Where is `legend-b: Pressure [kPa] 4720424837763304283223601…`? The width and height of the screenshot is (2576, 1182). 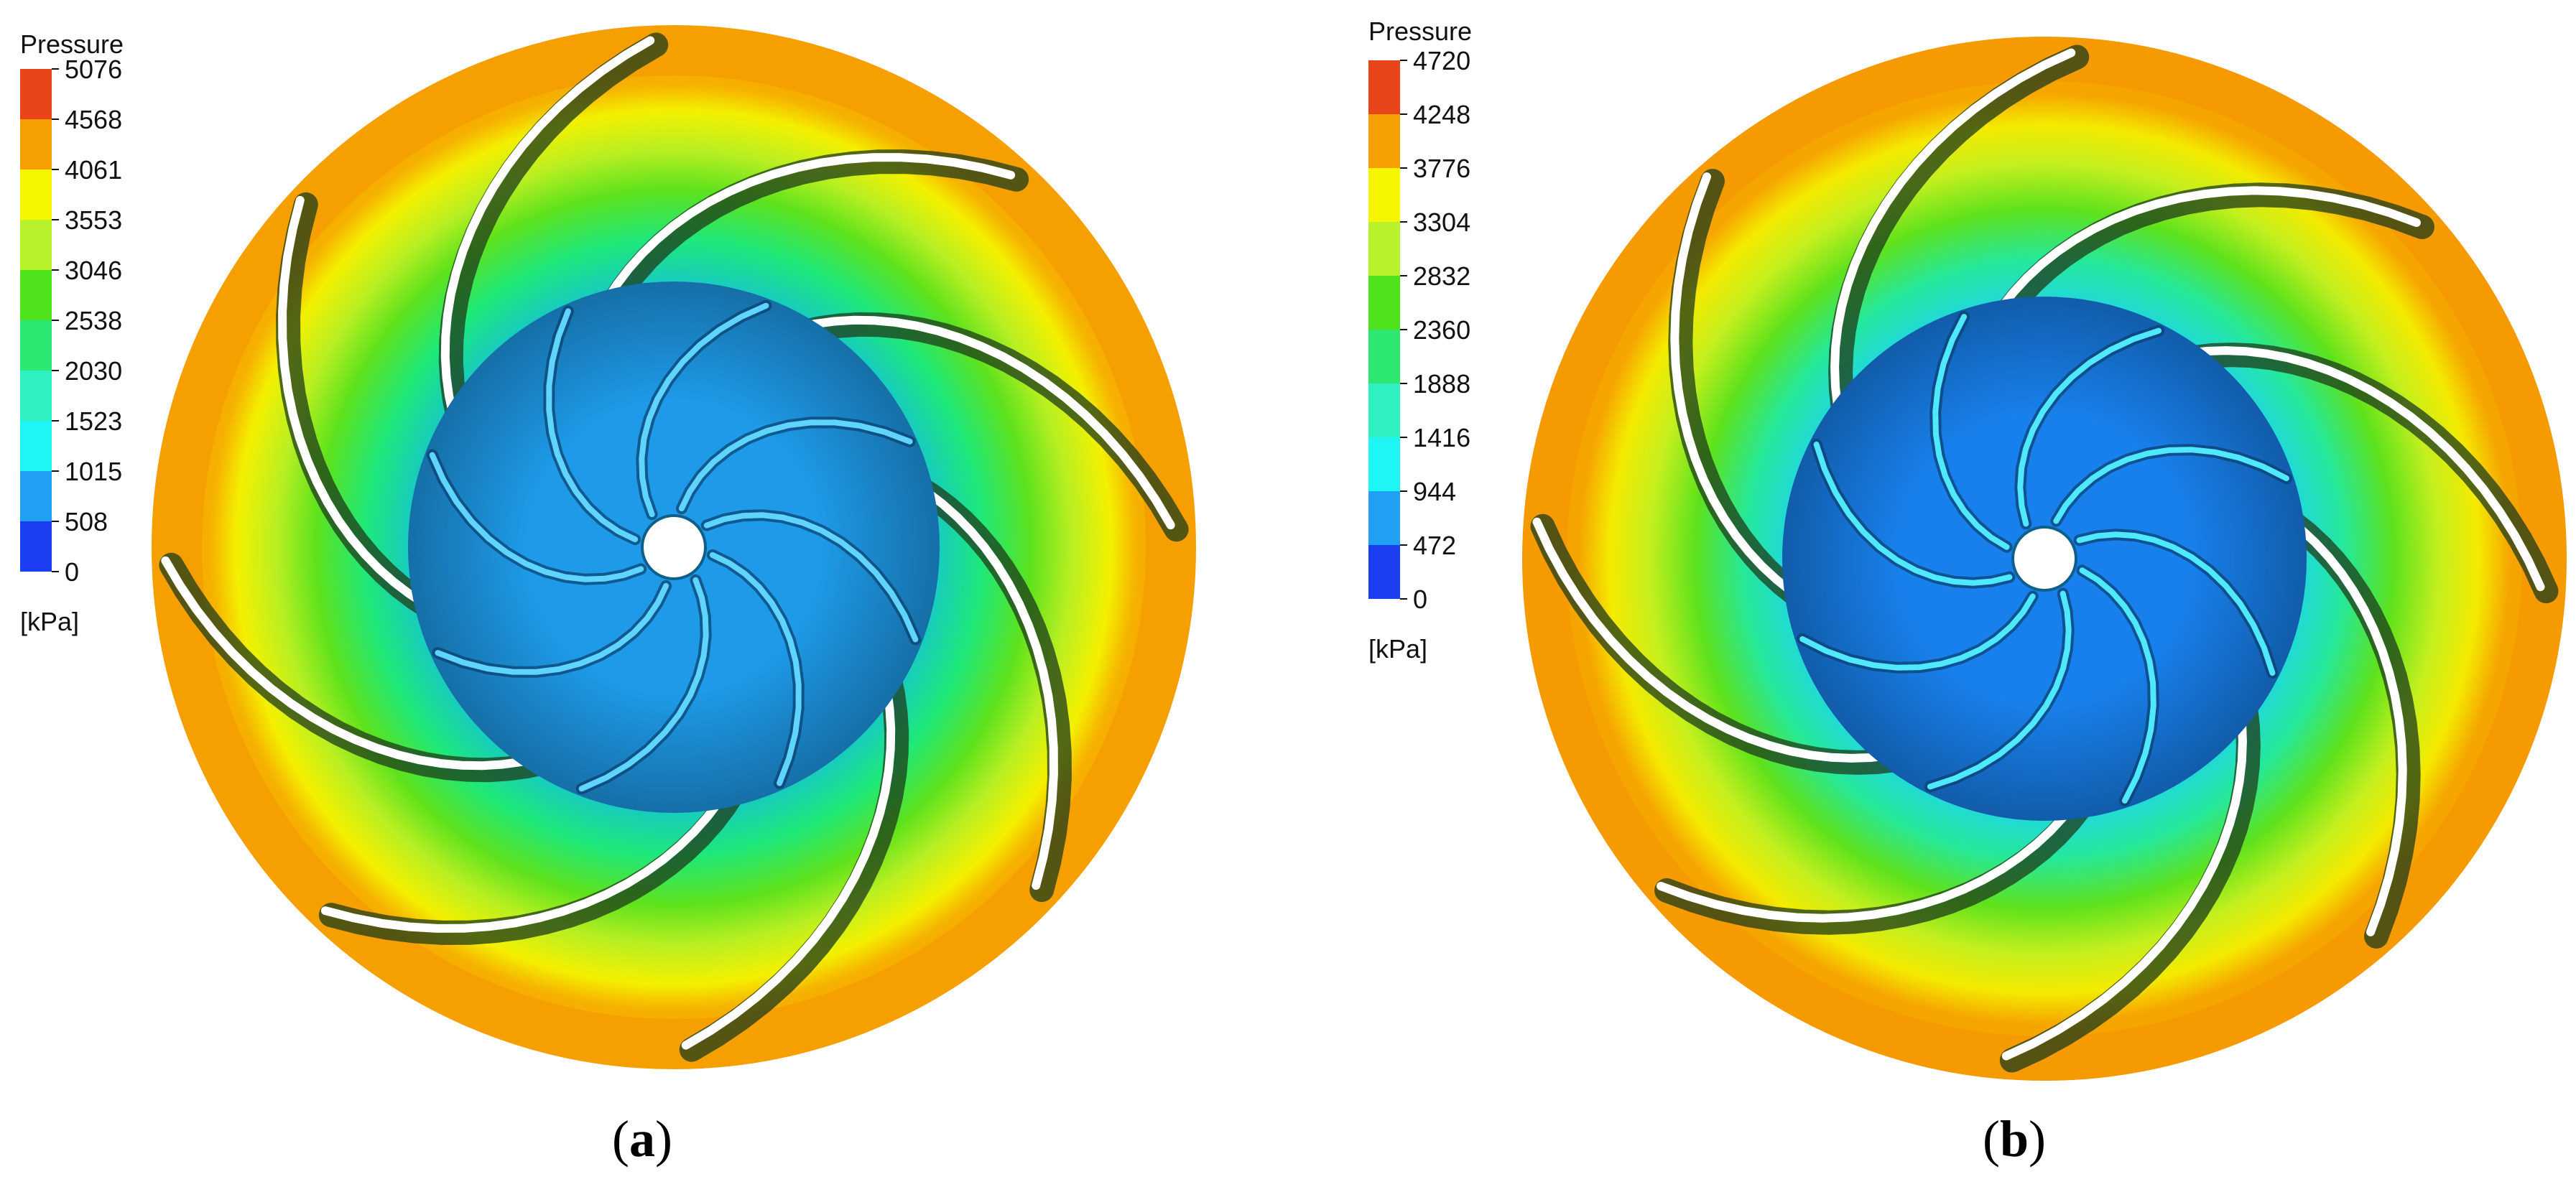
legend-b: Pressure [kPa] 4720424837763304283223601… is located at coordinates (1420, 340).